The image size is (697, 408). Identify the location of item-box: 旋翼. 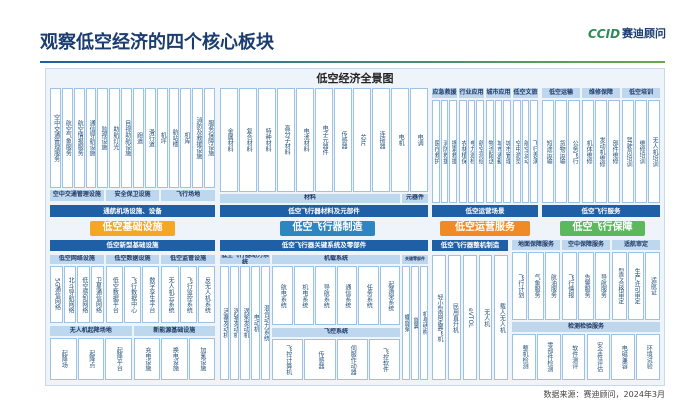
(415, 323).